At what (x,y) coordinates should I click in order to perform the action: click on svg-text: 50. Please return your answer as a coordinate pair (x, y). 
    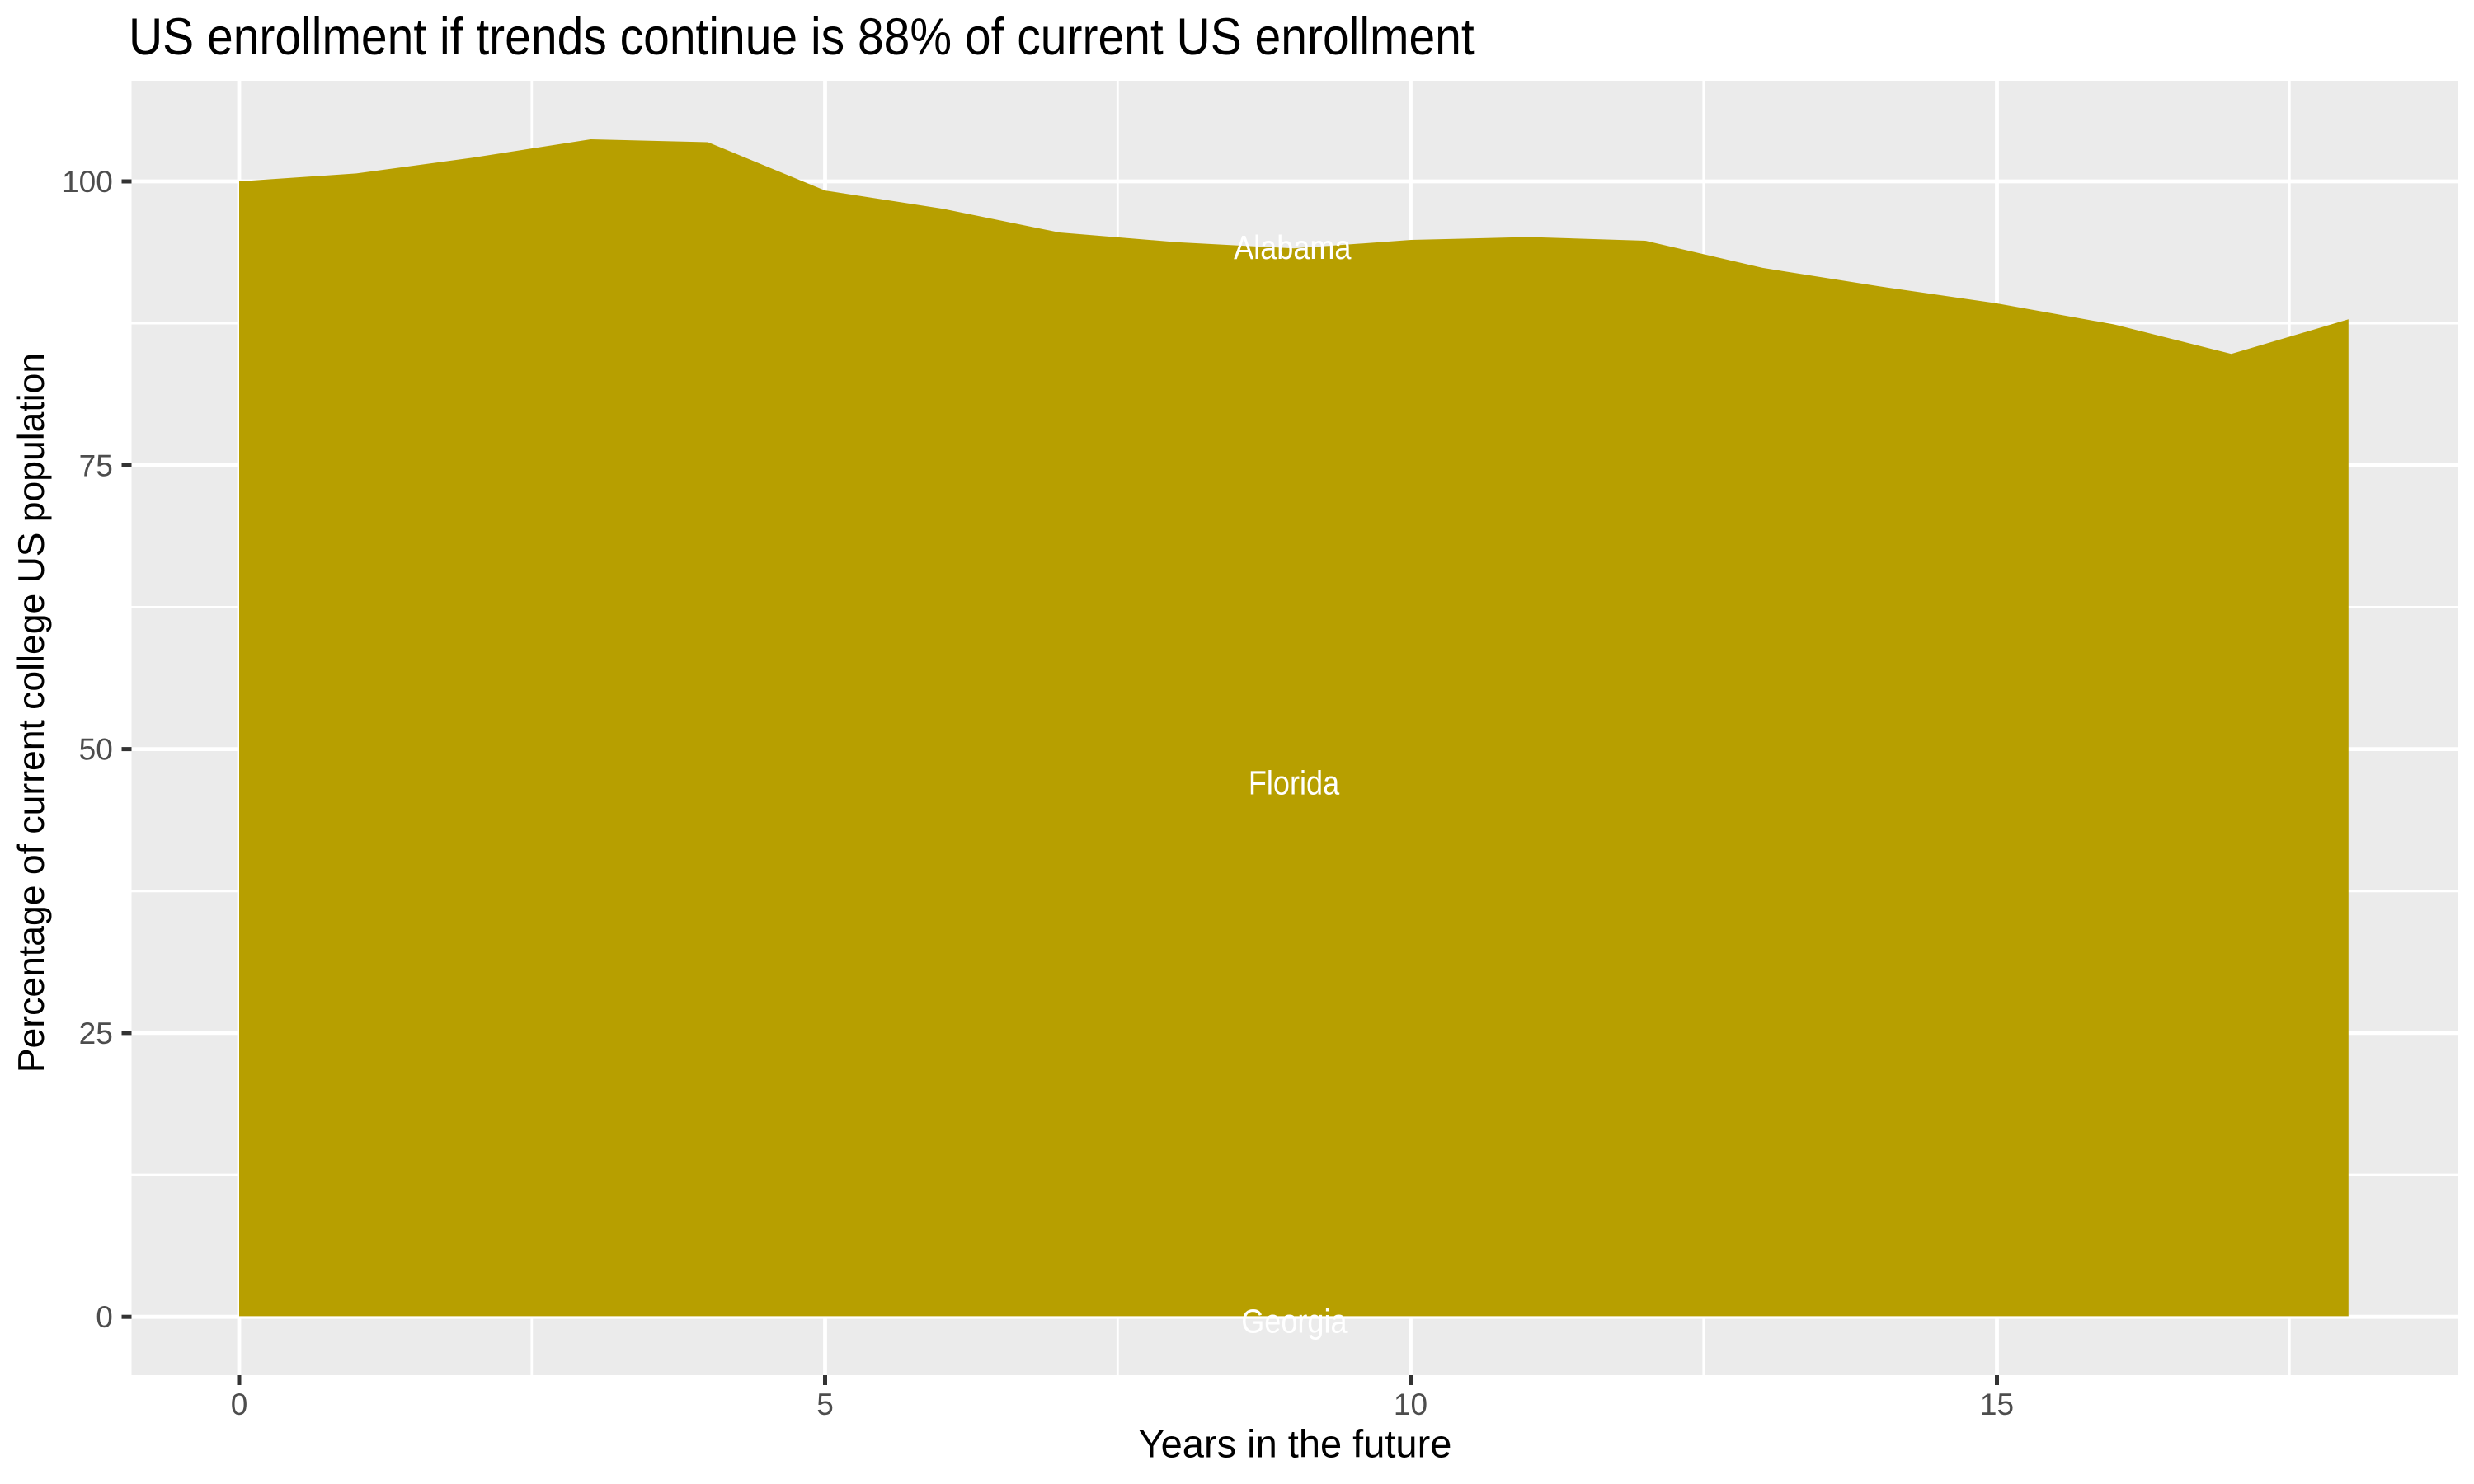
    Looking at the image, I should click on (96, 750).